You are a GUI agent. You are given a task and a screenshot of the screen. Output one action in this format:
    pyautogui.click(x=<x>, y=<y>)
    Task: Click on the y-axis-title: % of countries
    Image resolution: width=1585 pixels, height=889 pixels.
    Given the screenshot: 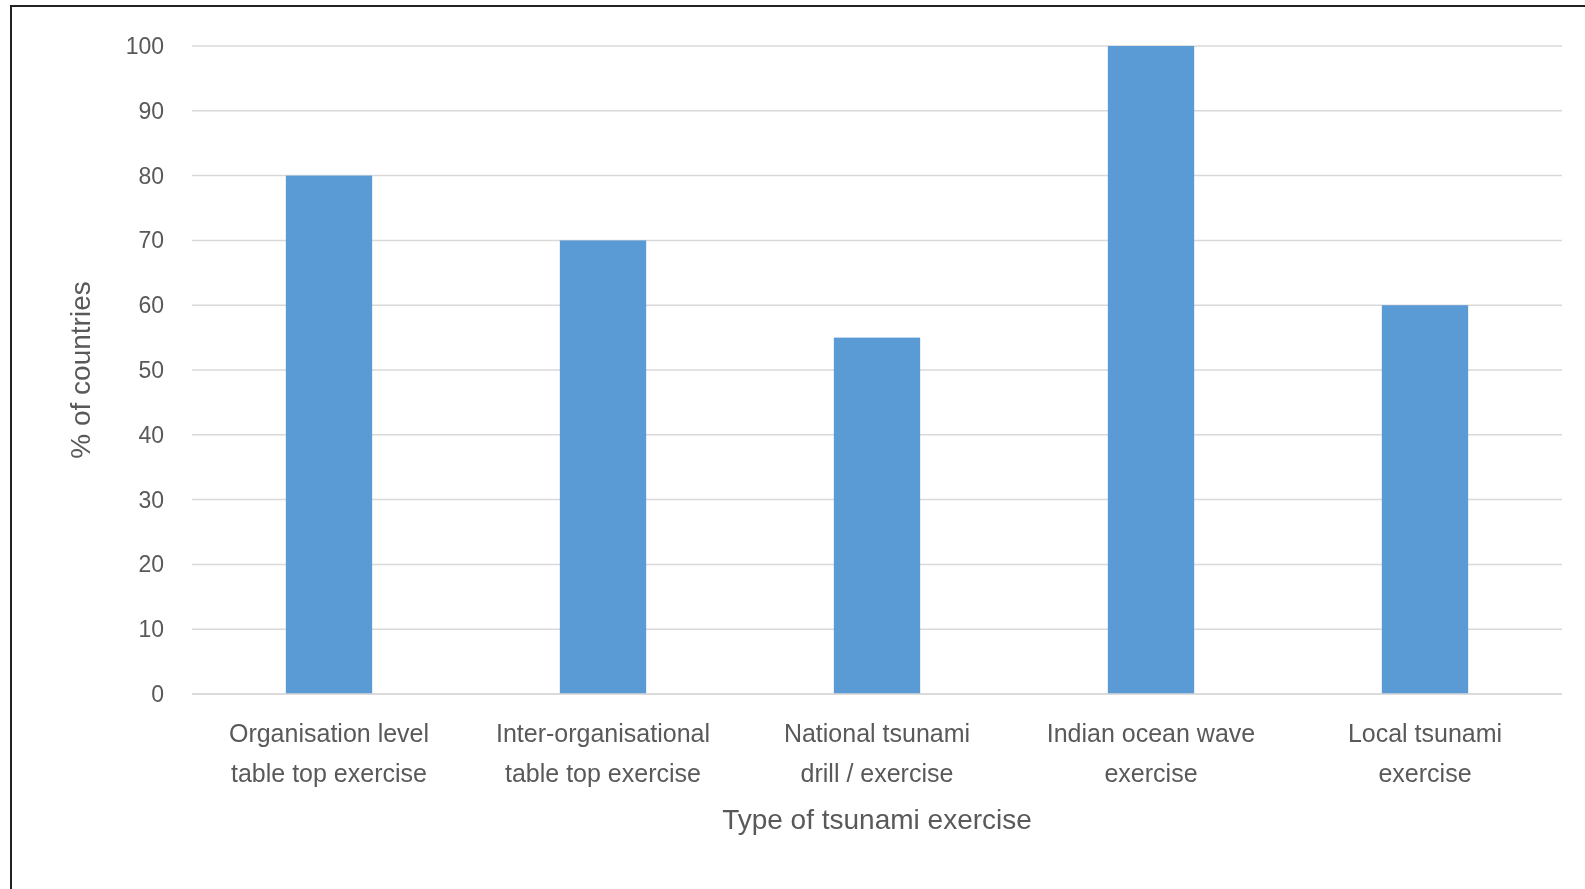 What is the action you would take?
    pyautogui.click(x=80, y=370)
    